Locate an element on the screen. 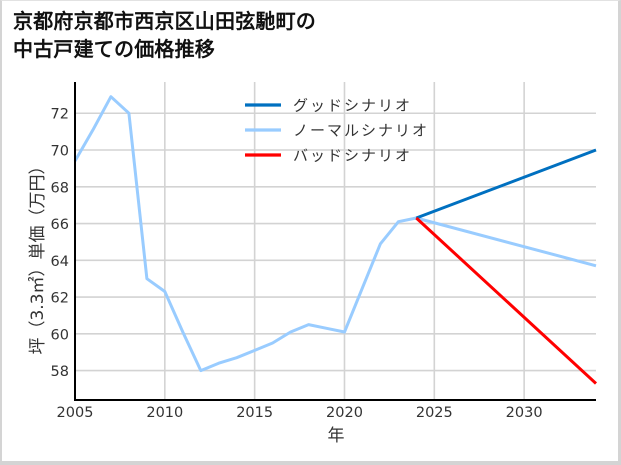  y-tick-label: 62 is located at coordinates (60, 299).